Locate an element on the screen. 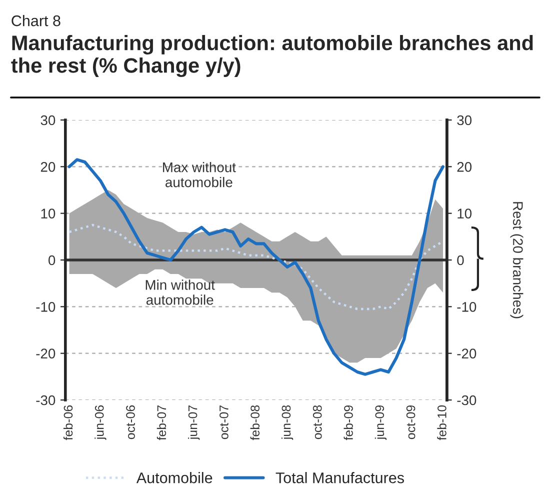 The width and height of the screenshot is (545, 500). x-tick-label: oct-06 is located at coordinates (130, 422).